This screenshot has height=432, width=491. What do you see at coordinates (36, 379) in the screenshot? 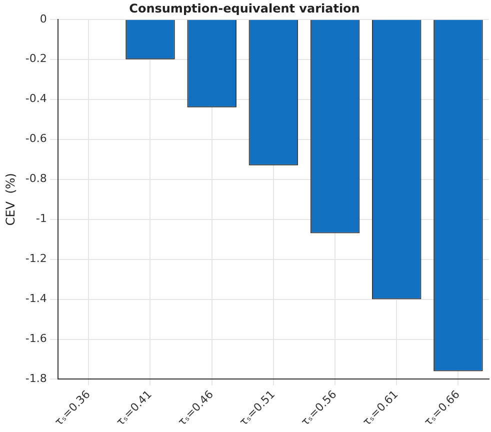
I see `y-tick-label: -1.8` at bounding box center [36, 379].